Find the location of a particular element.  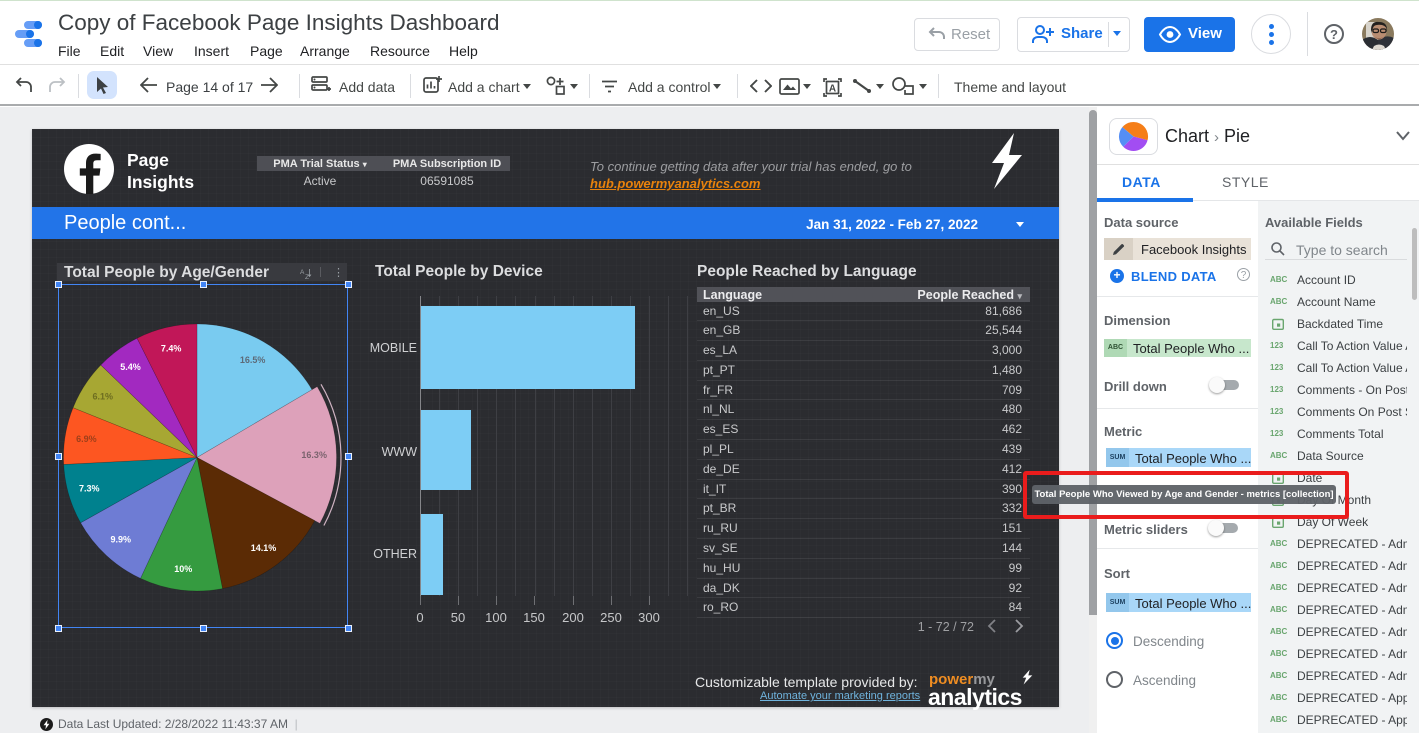

svg-text: 6.1% is located at coordinates (103, 397).